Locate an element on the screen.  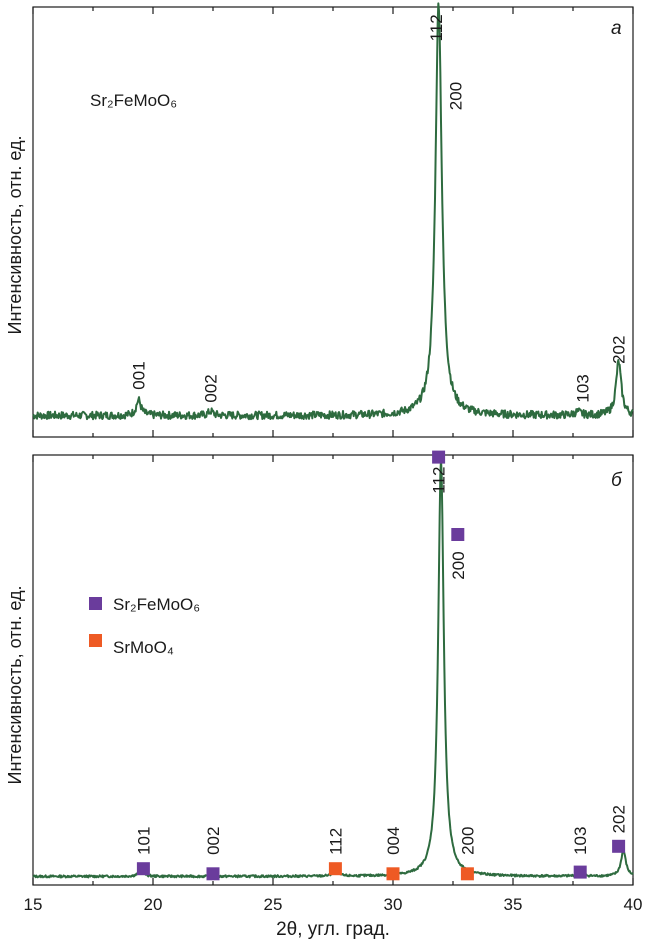
reflection-label-200-5: 200 is located at coordinates (458, 565).